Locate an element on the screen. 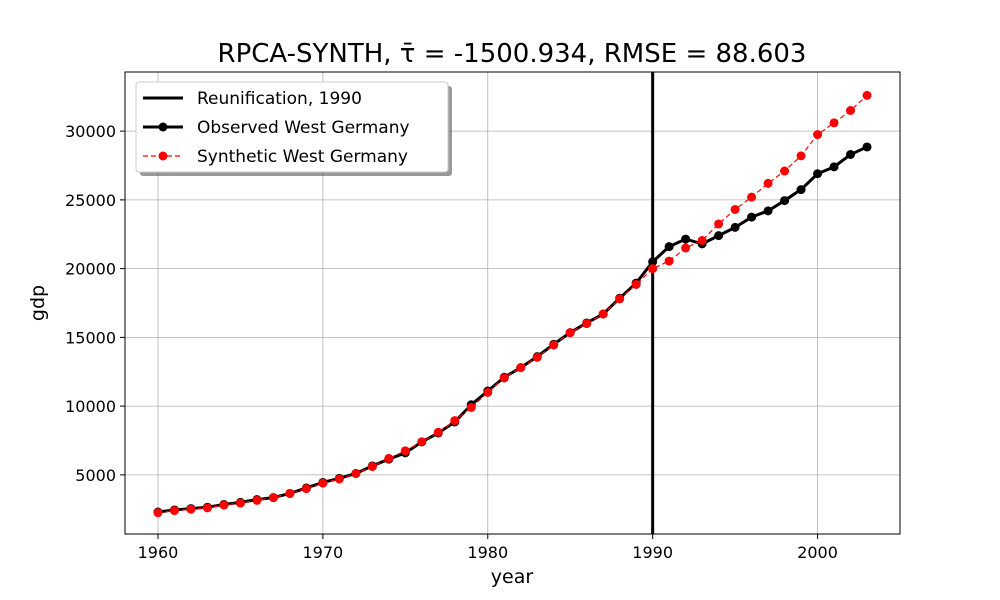 This screenshot has width=1000, height=600. legend-box is located at coordinates (292, 127).